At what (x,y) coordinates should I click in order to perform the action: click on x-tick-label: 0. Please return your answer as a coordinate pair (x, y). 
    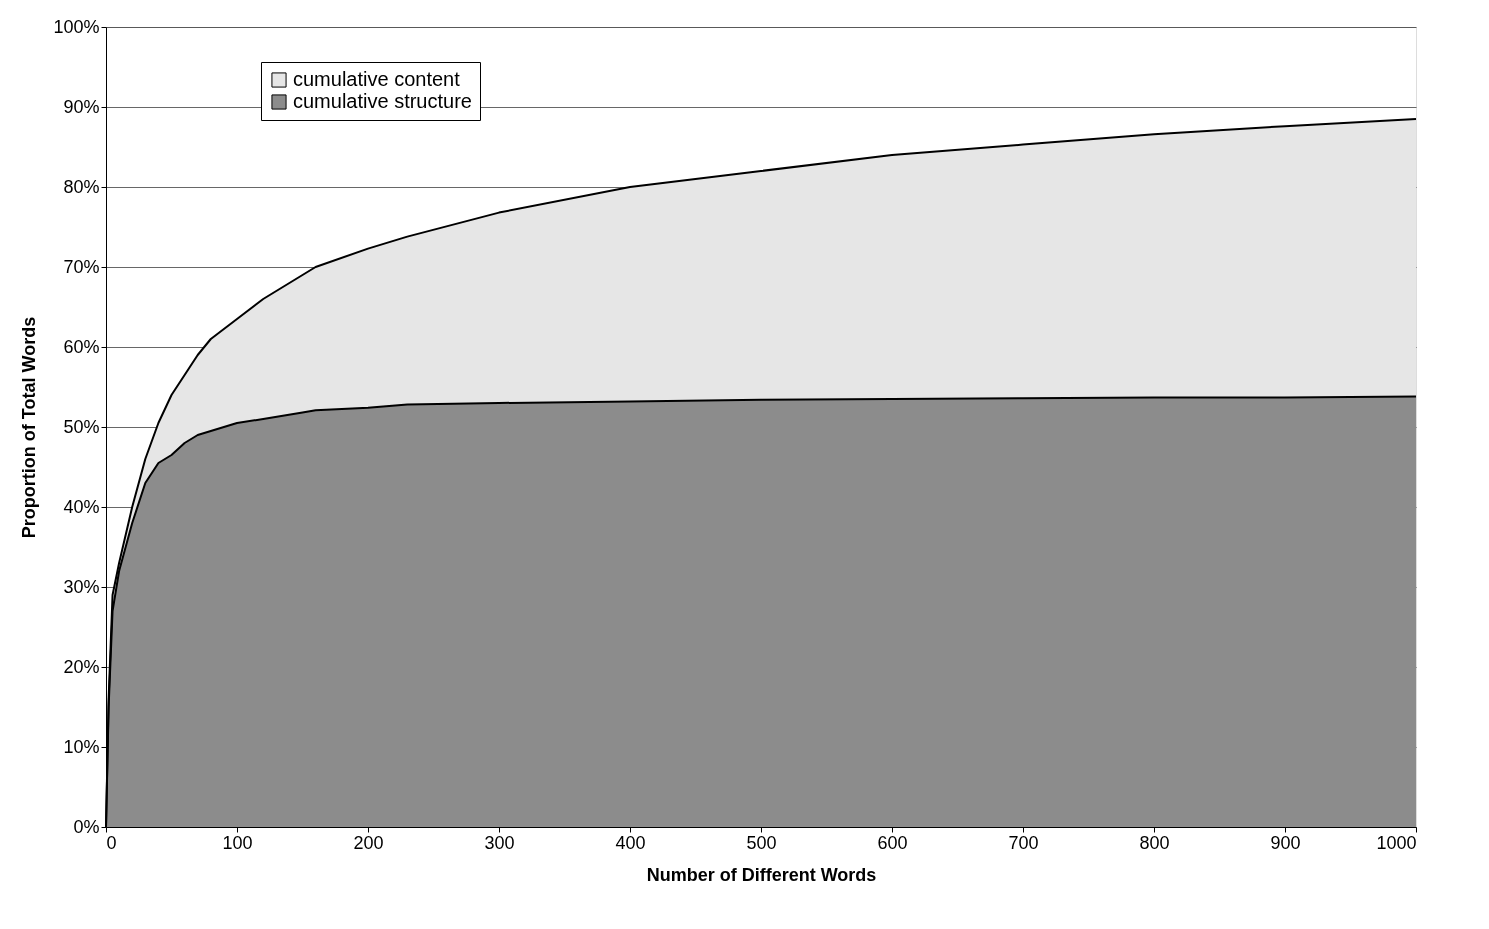
    Looking at the image, I should click on (111, 842).